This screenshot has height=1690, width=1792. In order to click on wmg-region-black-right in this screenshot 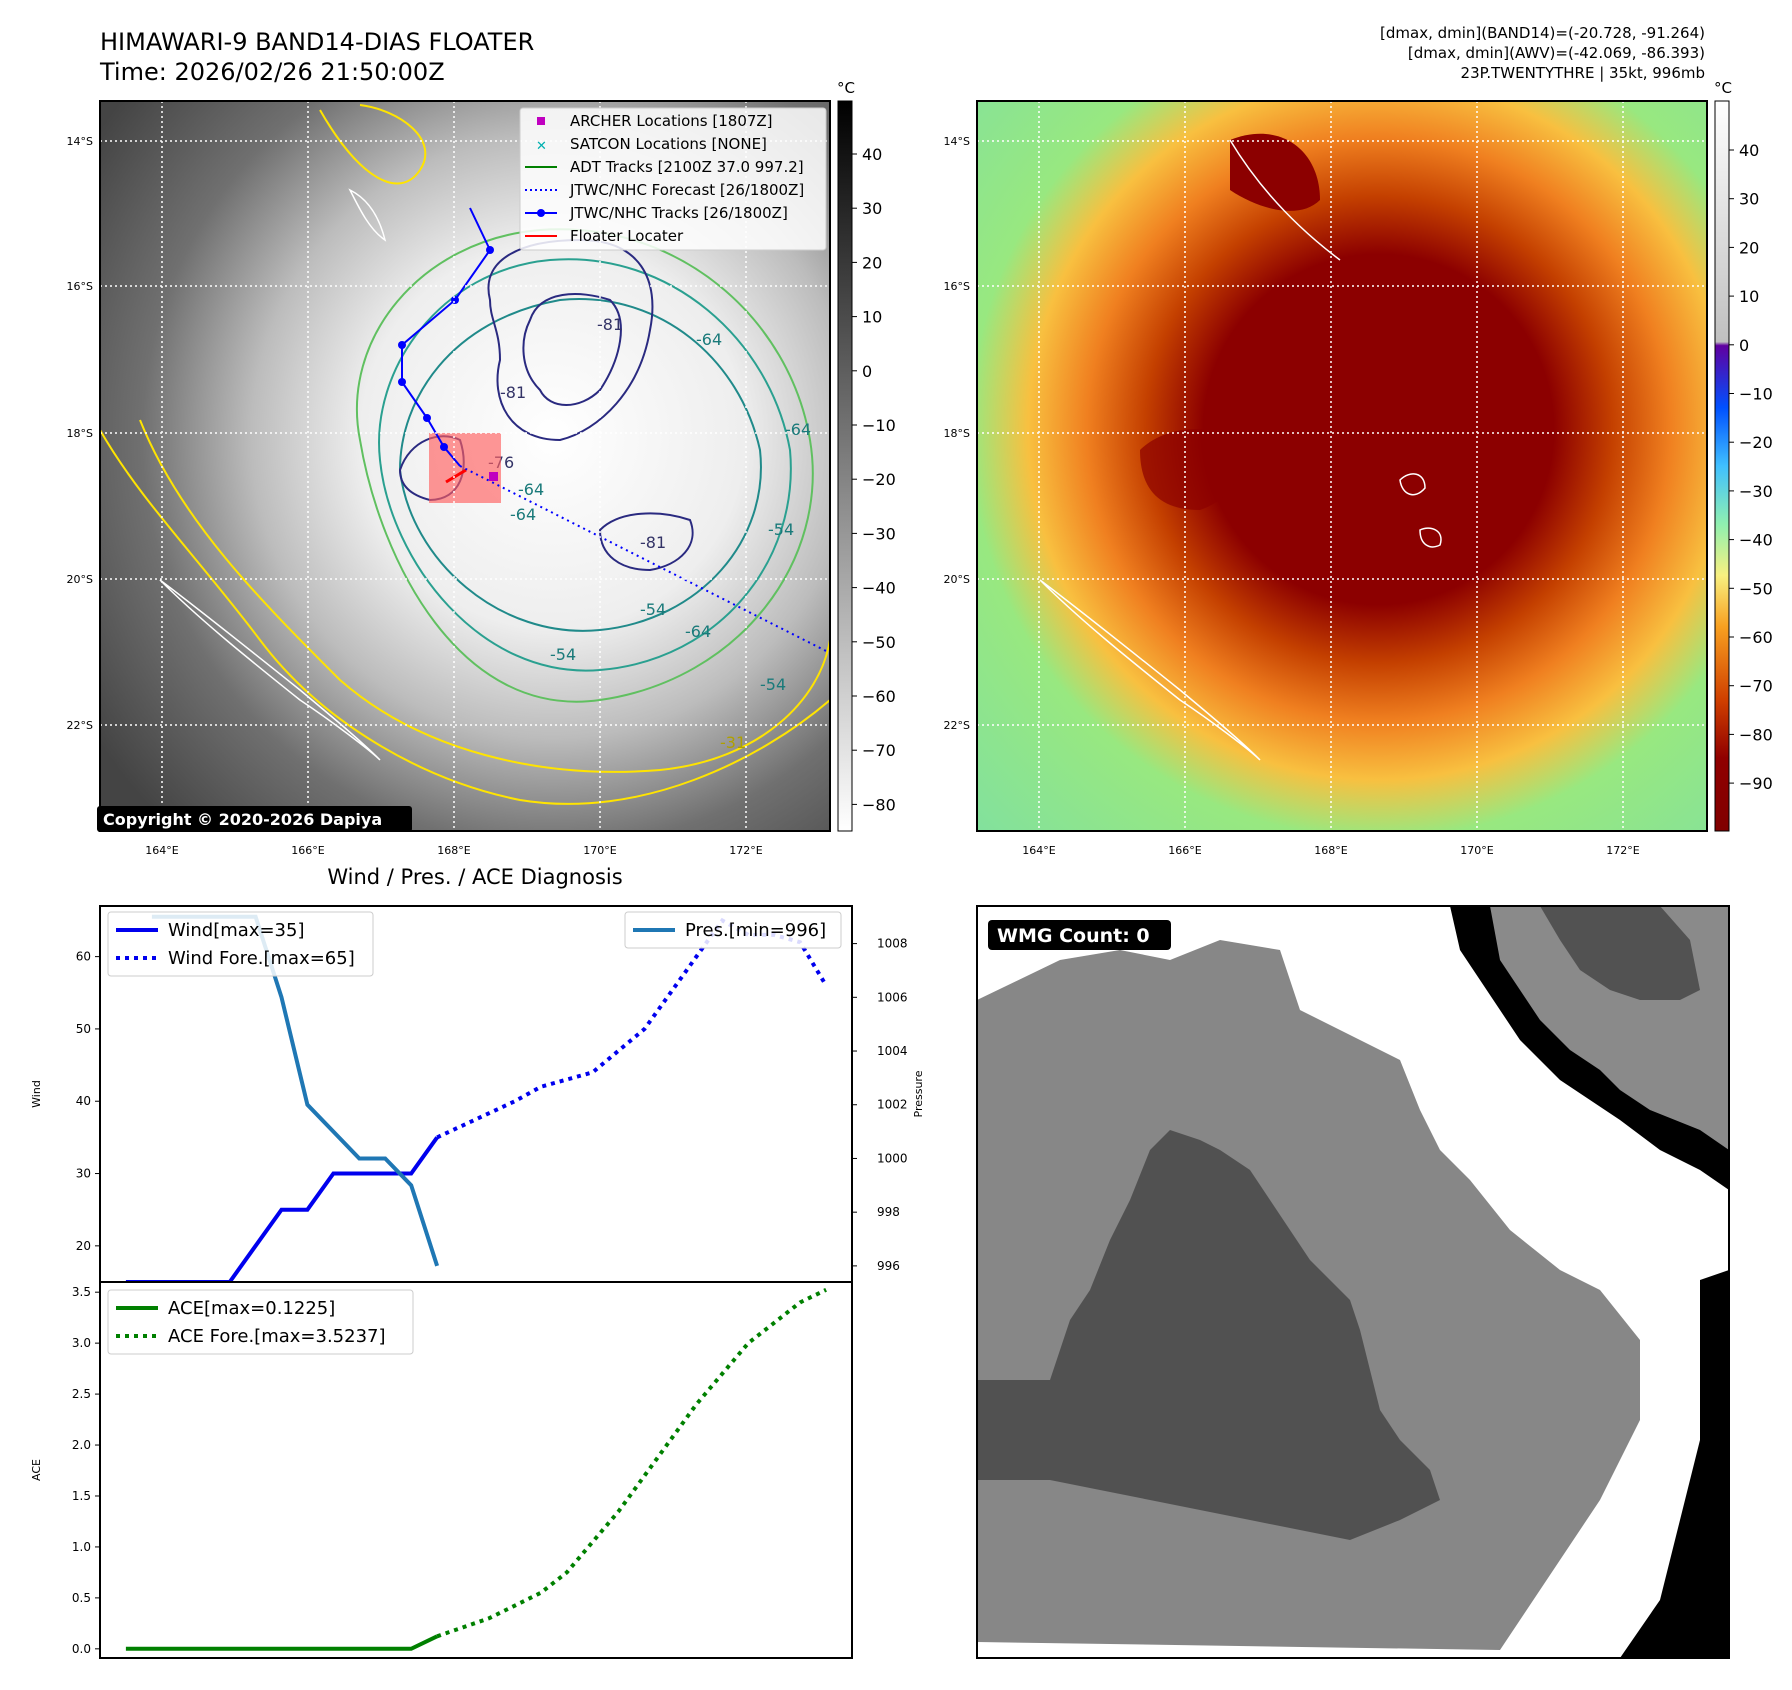, I will do `click(1674, 1464)`.